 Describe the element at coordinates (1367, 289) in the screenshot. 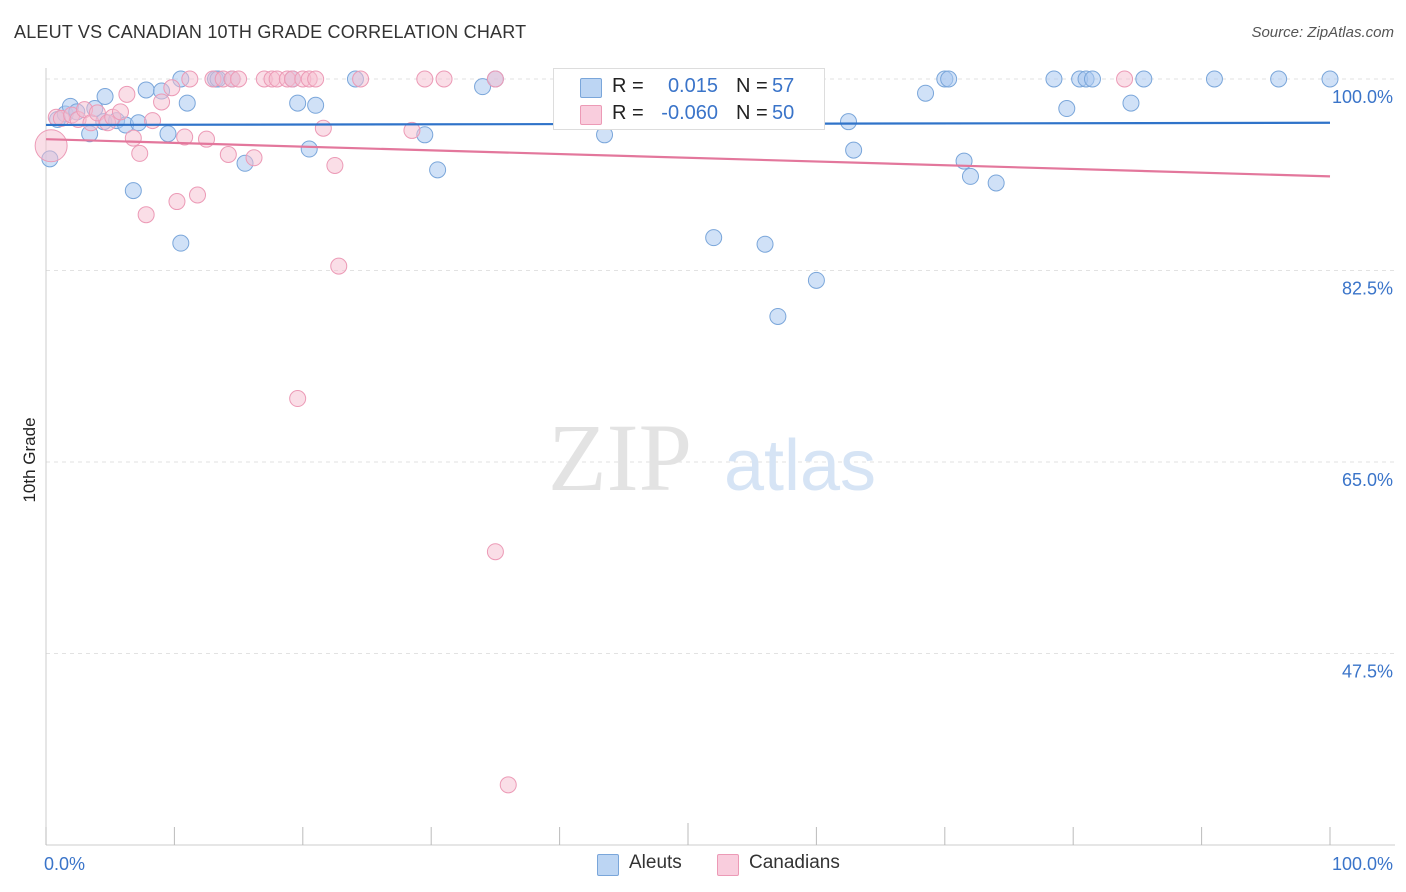

I see `y-tick-label: 82.5%` at that location.